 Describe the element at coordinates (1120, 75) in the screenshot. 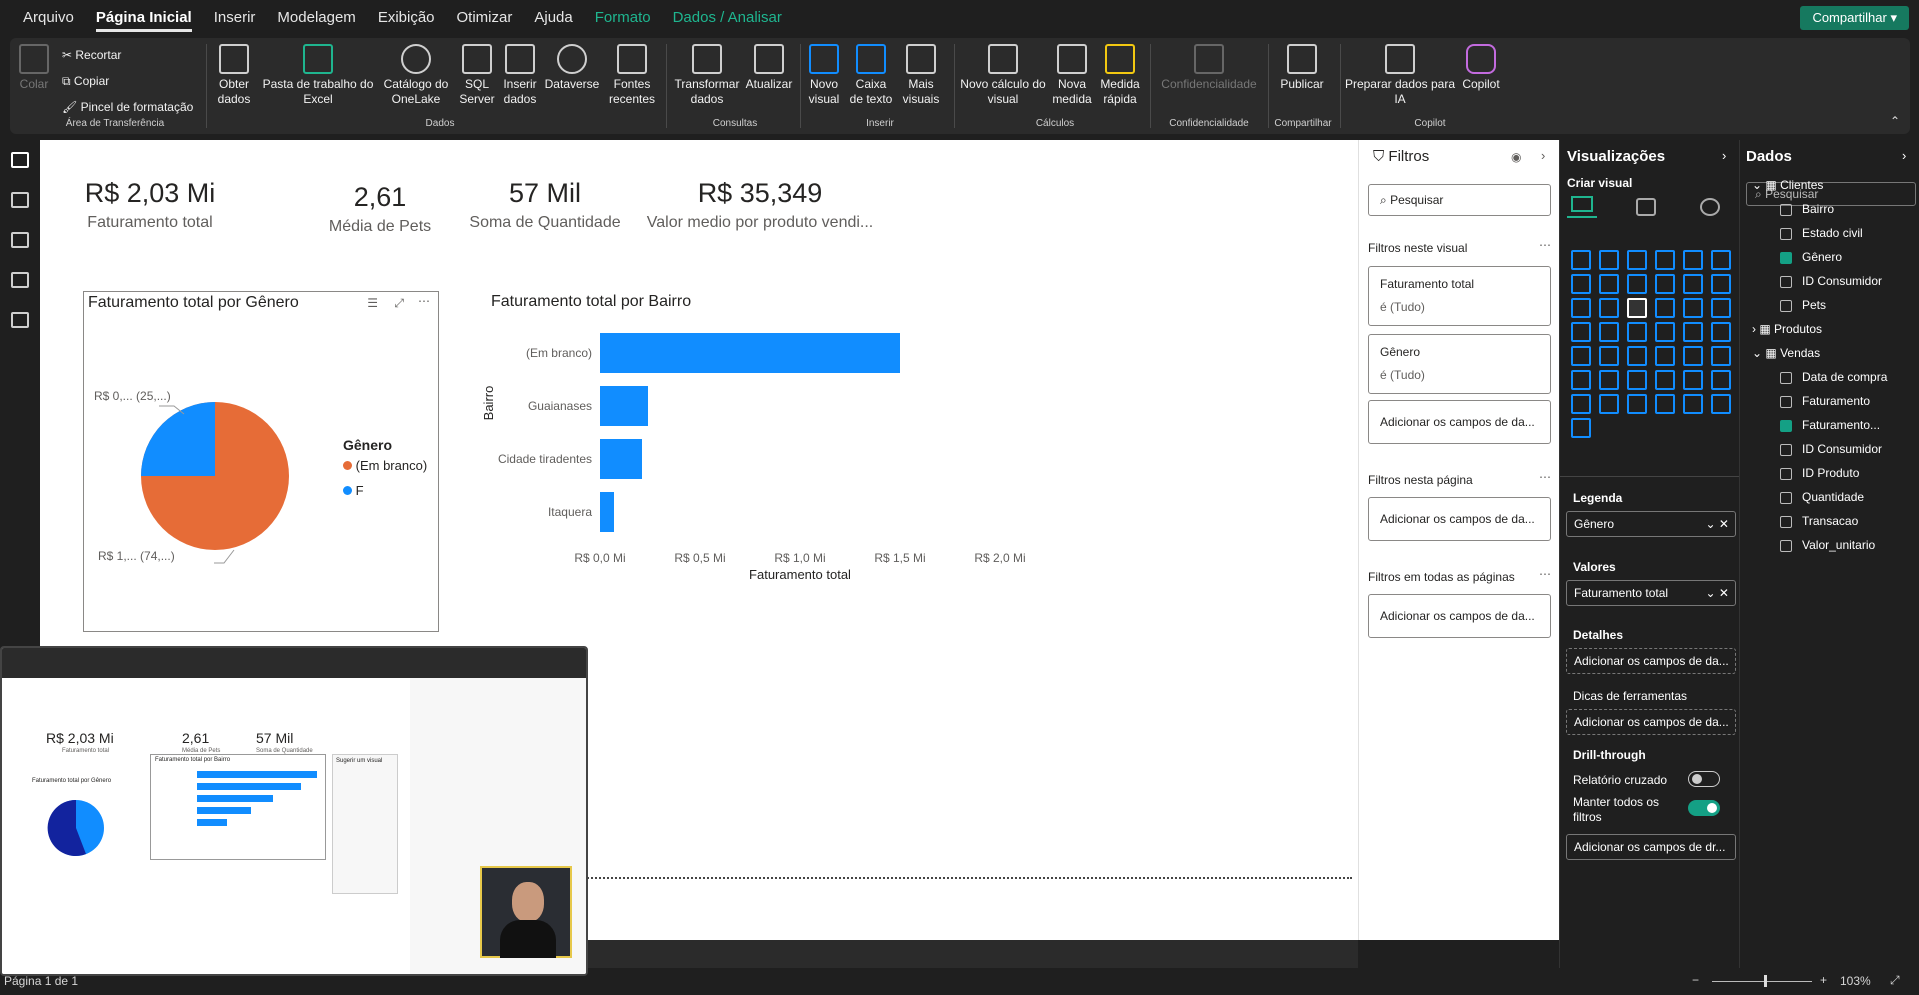

I see `quick-measure-button: Medida rápida` at that location.